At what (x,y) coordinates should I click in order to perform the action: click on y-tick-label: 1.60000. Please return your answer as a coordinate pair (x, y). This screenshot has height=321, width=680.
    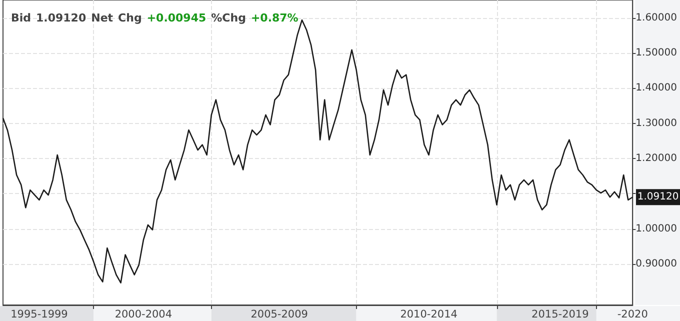
    Looking at the image, I should click on (657, 18).